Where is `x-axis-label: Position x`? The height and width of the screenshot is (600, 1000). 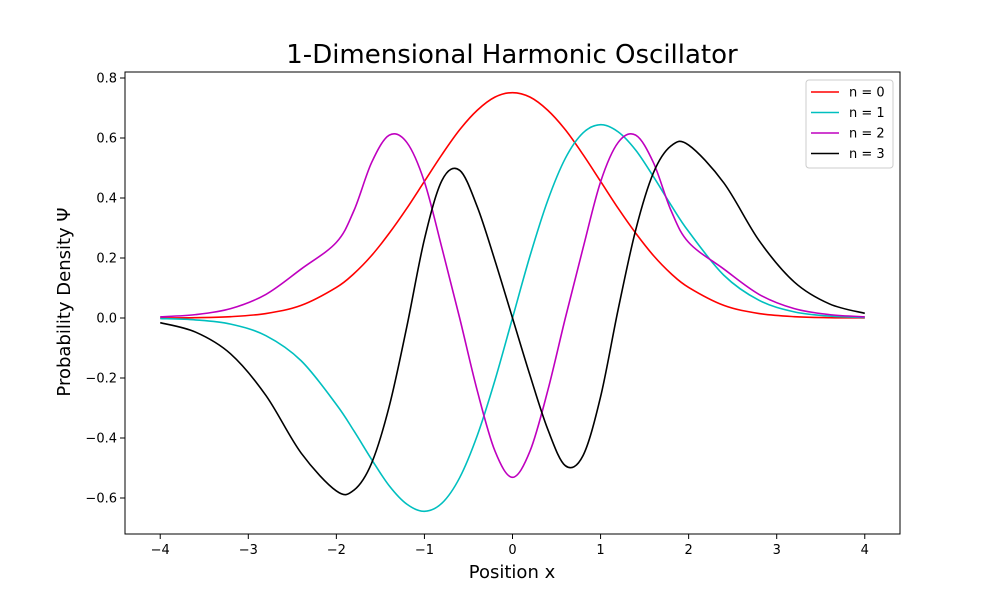
x-axis-label: Position x is located at coordinates (512, 572).